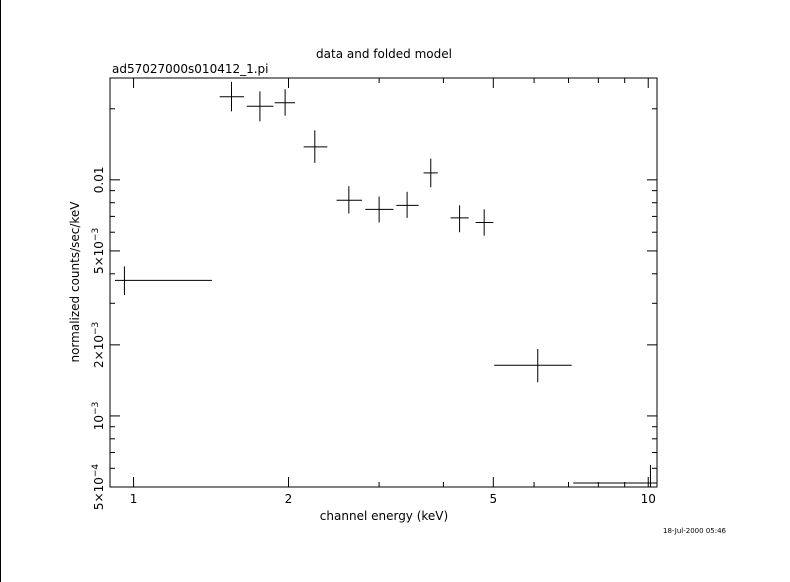 This screenshot has width=790, height=582. Describe the element at coordinates (134, 499) in the screenshot. I see `x-tick-label: 1` at that location.